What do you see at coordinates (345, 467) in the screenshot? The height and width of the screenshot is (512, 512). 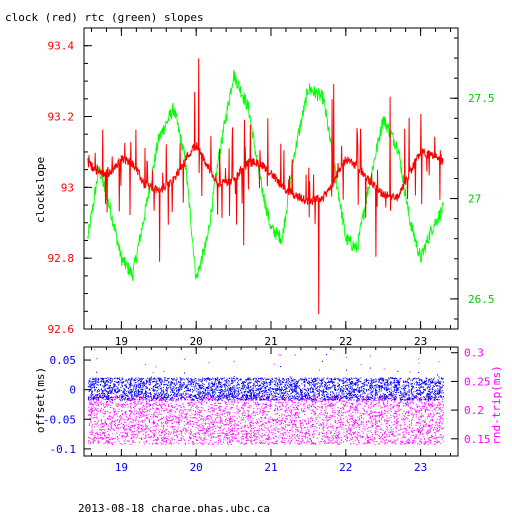 I see `network-x-tick-label: 22` at bounding box center [345, 467].